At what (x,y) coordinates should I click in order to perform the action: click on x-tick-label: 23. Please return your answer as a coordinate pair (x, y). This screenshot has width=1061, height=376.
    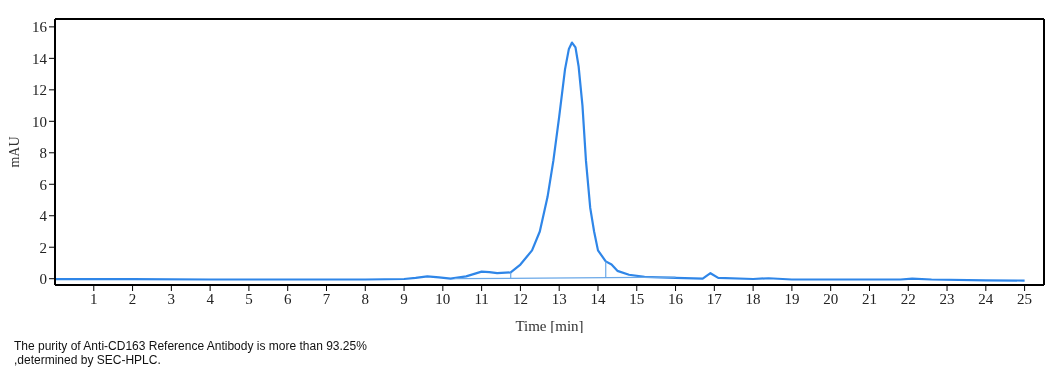
    Looking at the image, I should click on (947, 298).